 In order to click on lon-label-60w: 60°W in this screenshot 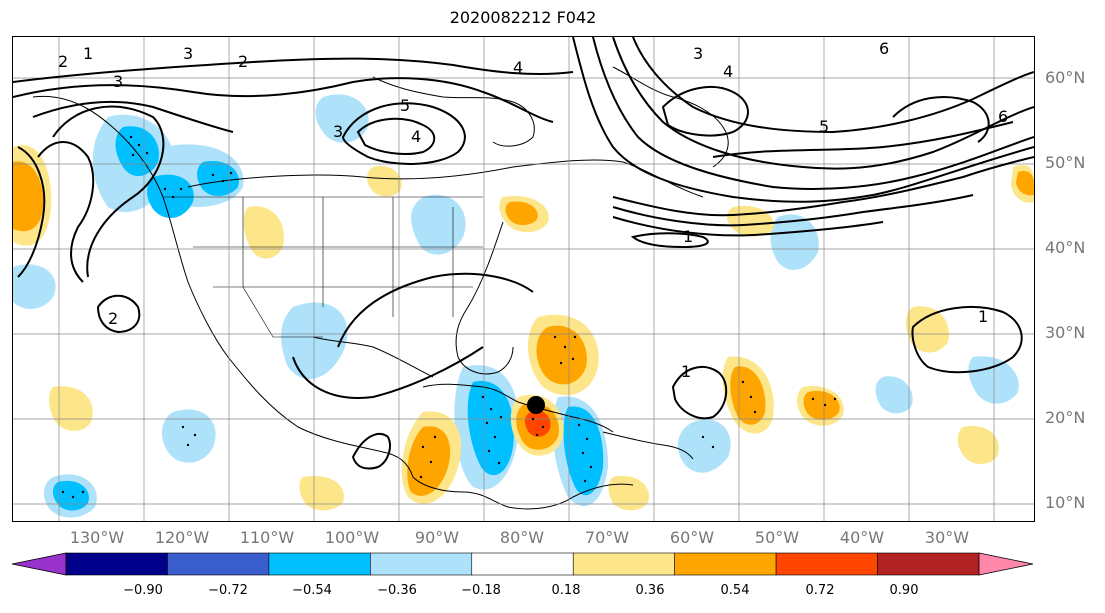, I will do `click(692, 537)`.